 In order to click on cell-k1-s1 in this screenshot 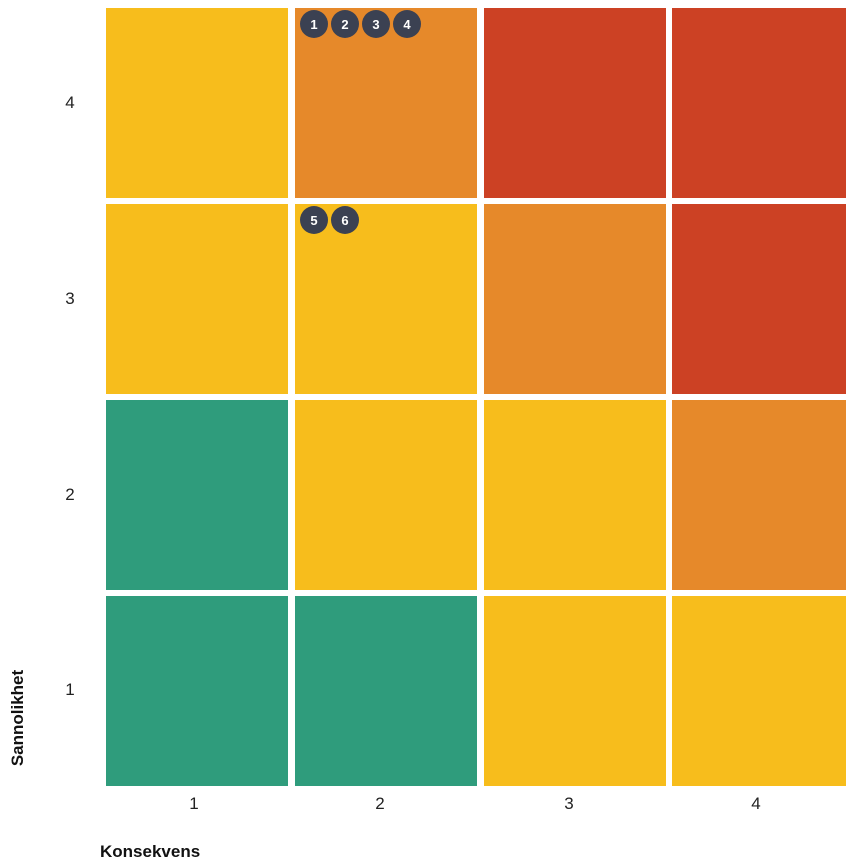, I will do `click(197, 691)`.